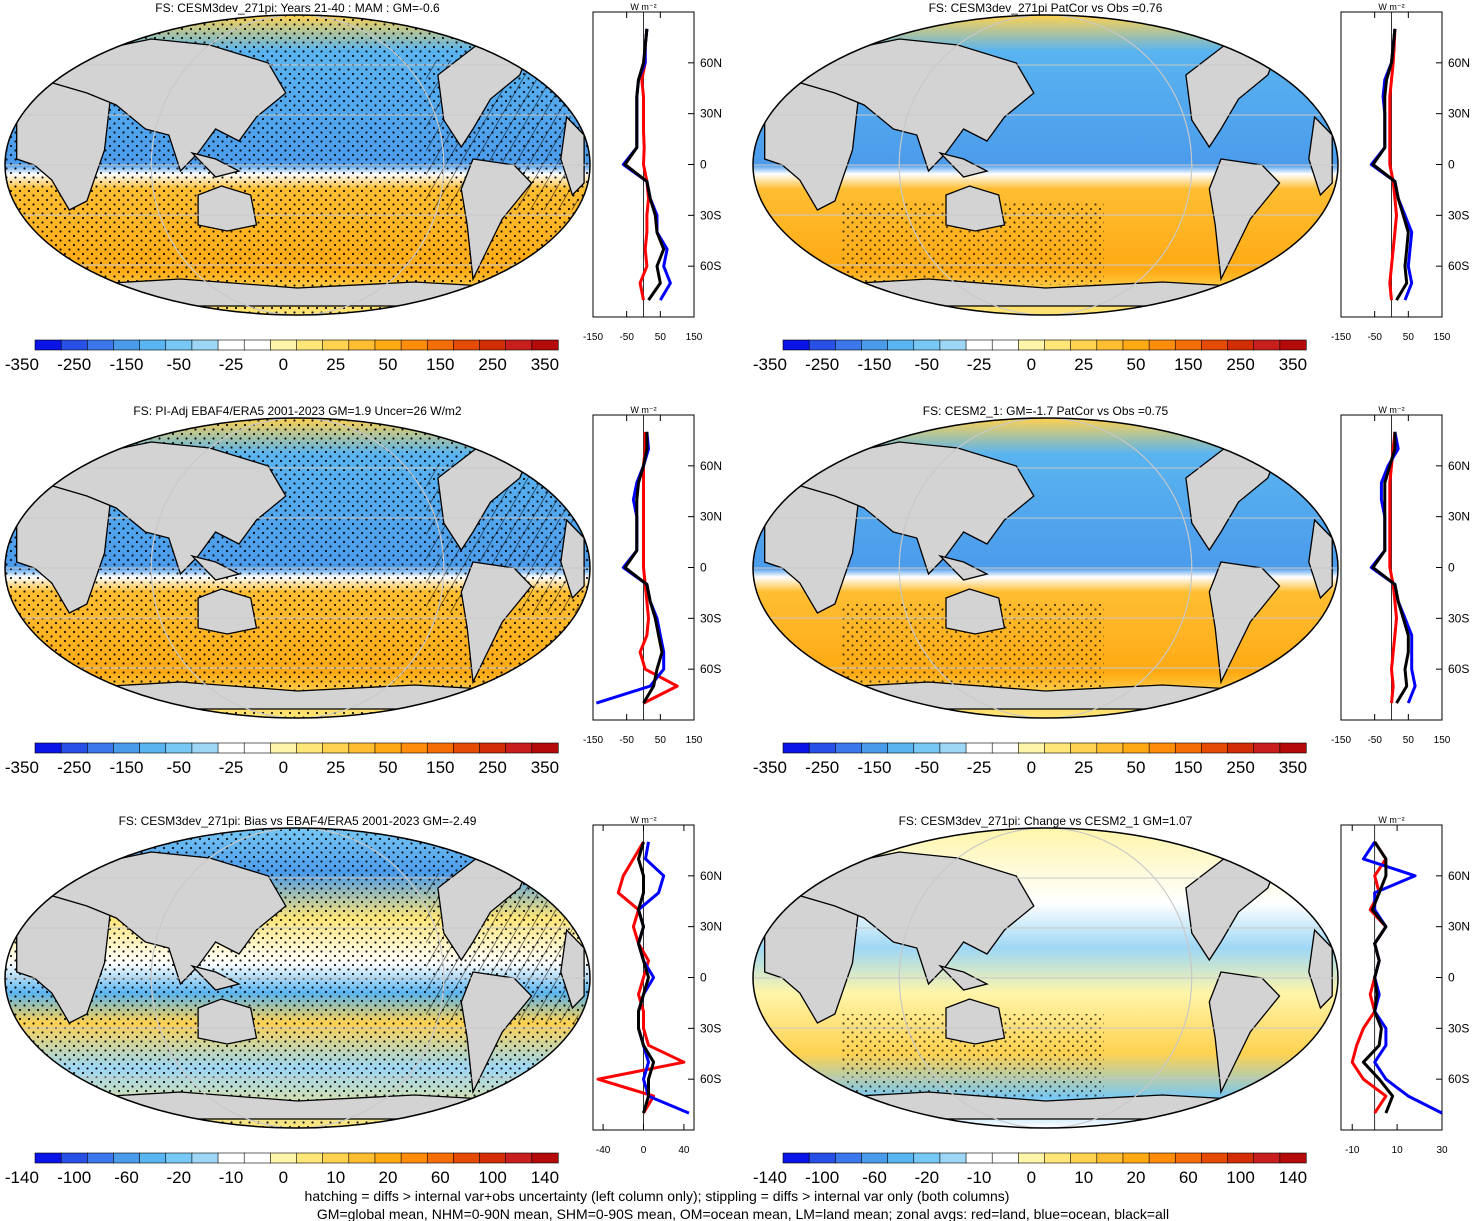  Describe the element at coordinates (179, 1177) in the screenshot. I see `colorbar-label: -20` at that location.